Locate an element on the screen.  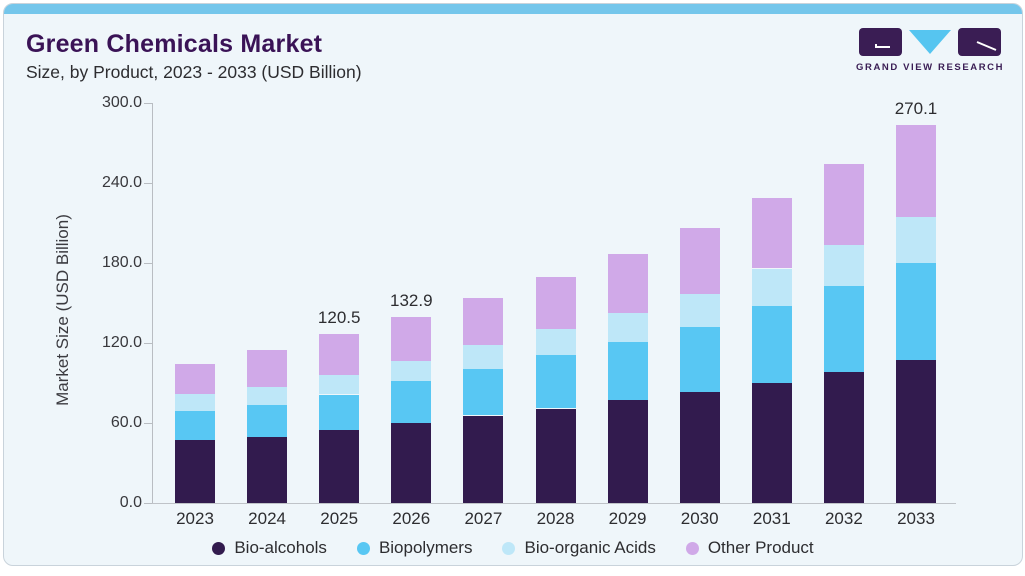
legend-item-biopolymers: Biopolymers is located at coordinates (414, 548).